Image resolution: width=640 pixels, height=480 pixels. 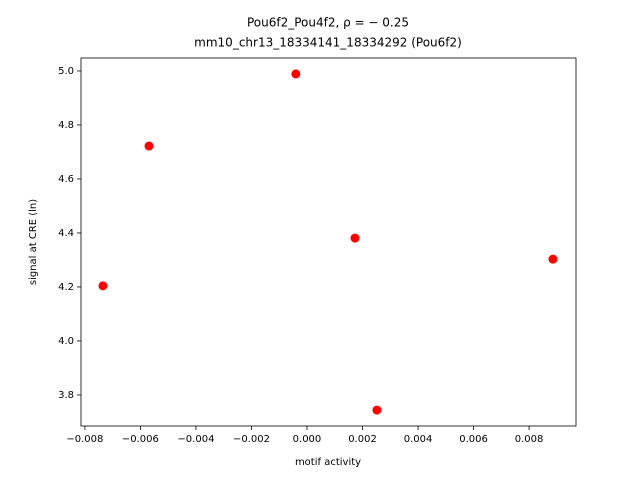 What do you see at coordinates (84, 439) in the screenshot?
I see `x-tick-label: −0.008` at bounding box center [84, 439].